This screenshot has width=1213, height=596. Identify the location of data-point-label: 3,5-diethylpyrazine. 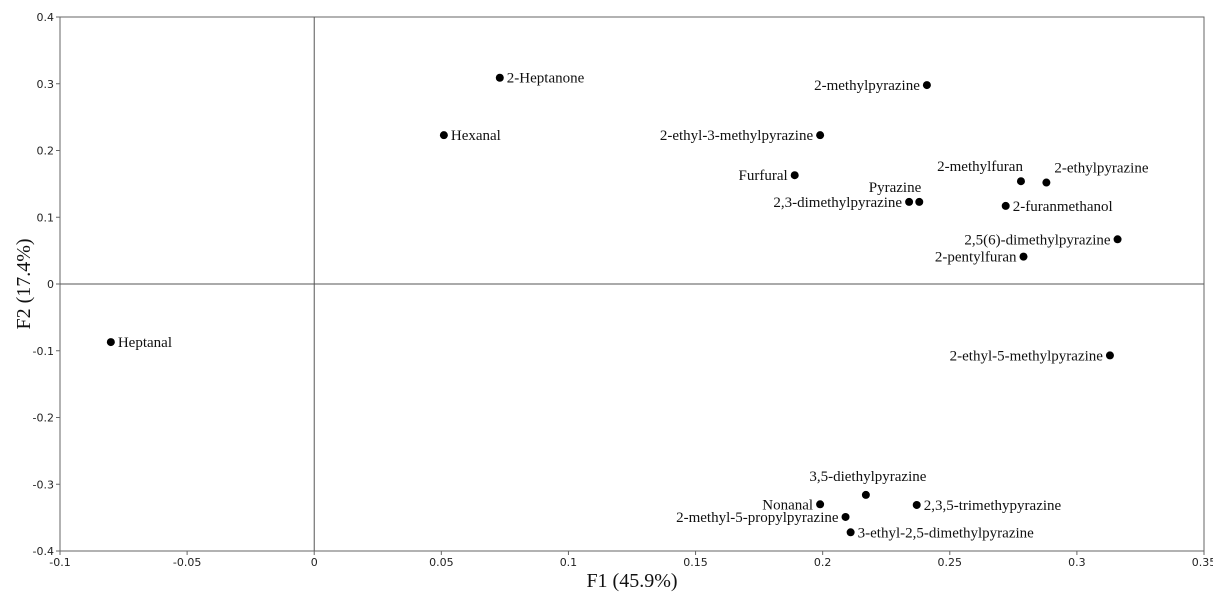
(867, 477).